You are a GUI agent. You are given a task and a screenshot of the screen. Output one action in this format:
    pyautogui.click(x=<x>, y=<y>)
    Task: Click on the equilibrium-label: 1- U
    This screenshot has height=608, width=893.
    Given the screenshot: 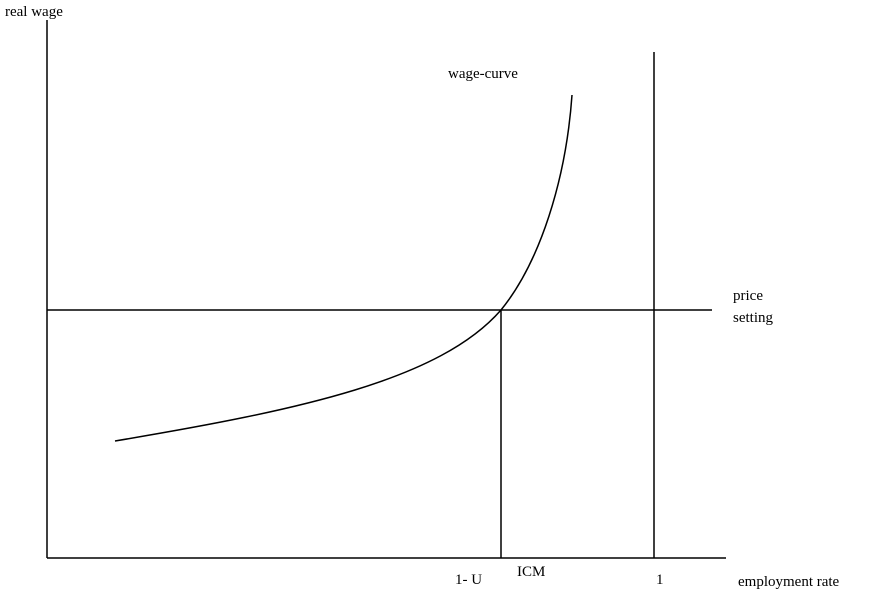 What is the action you would take?
    pyautogui.click(x=468, y=580)
    